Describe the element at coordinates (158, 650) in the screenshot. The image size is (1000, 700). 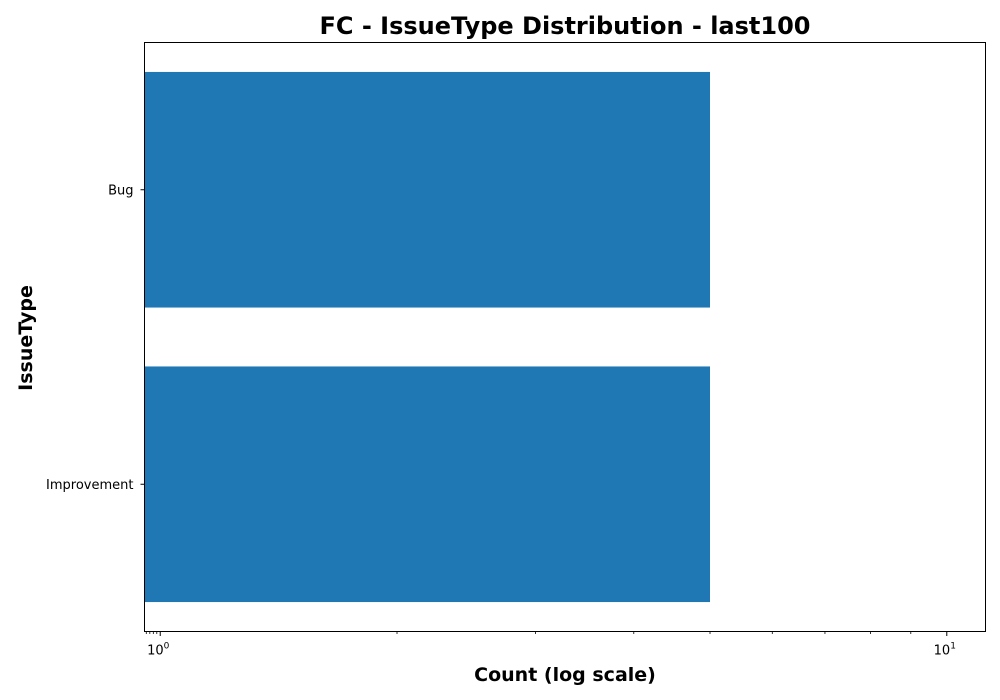
I see `x-tick-label: 100` at that location.